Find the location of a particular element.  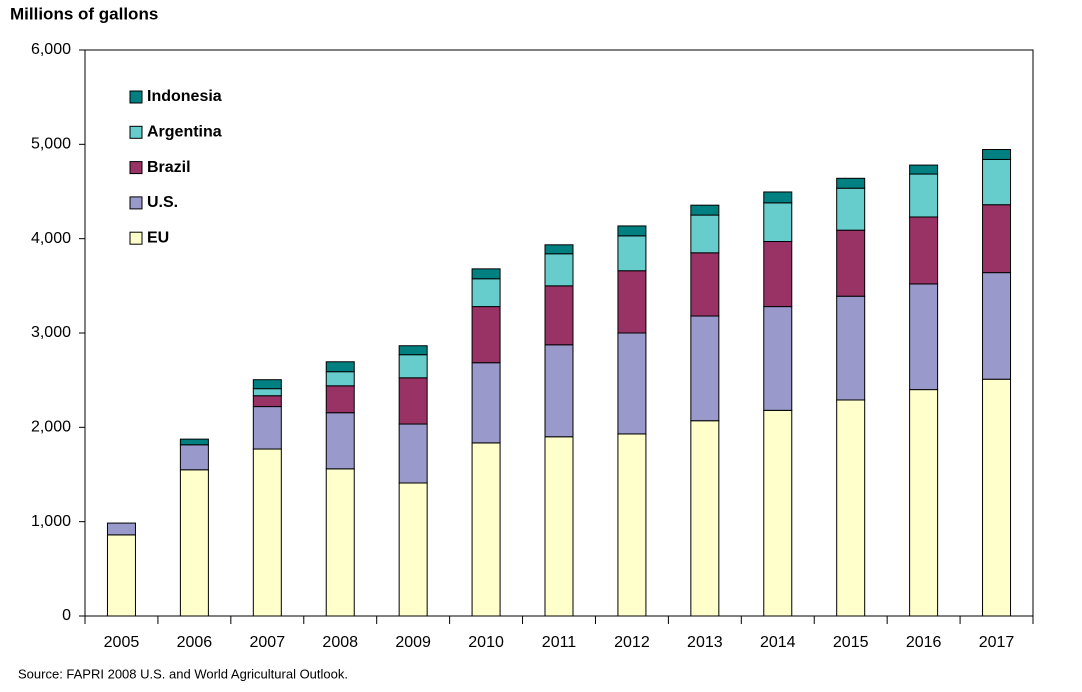

y-tick-label: 4,000 is located at coordinates (51, 238).